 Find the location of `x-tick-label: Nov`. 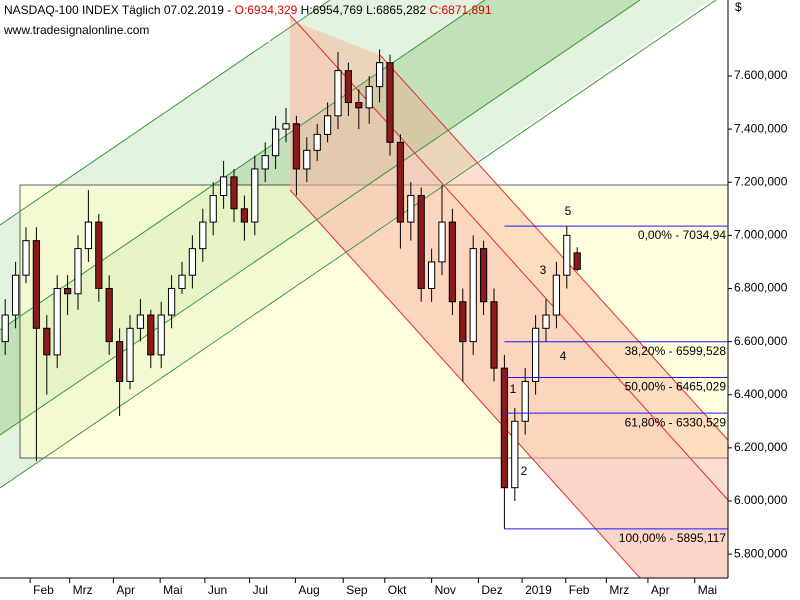

x-tick-label: Nov is located at coordinates (445, 590).